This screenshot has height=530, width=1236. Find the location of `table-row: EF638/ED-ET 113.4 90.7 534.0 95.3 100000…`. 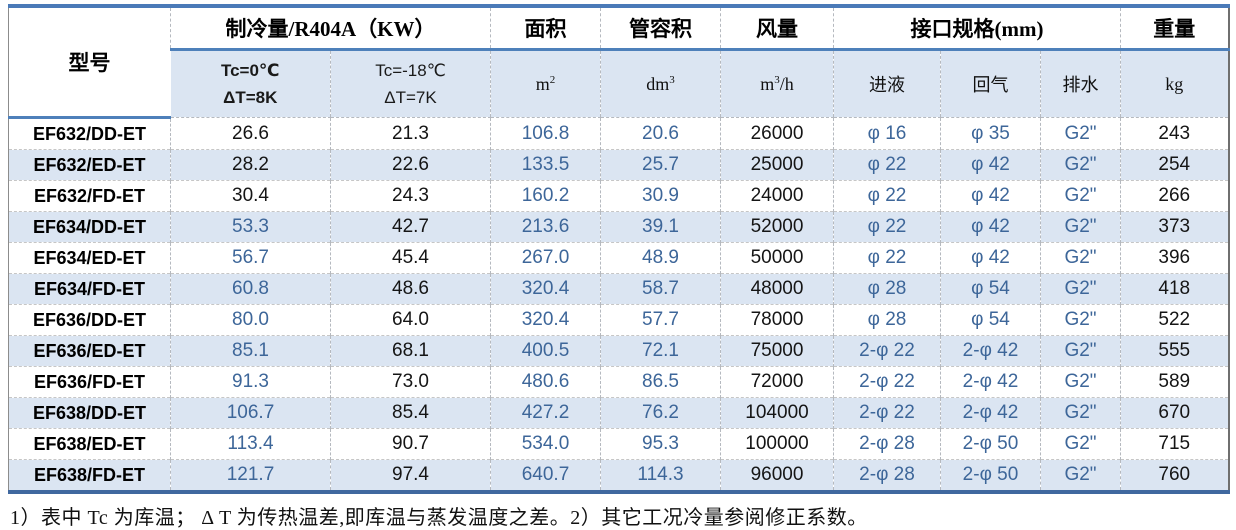

table-row: EF638/ED-ET 113.4 90.7 534.0 95.3 100000… is located at coordinates (618, 444).